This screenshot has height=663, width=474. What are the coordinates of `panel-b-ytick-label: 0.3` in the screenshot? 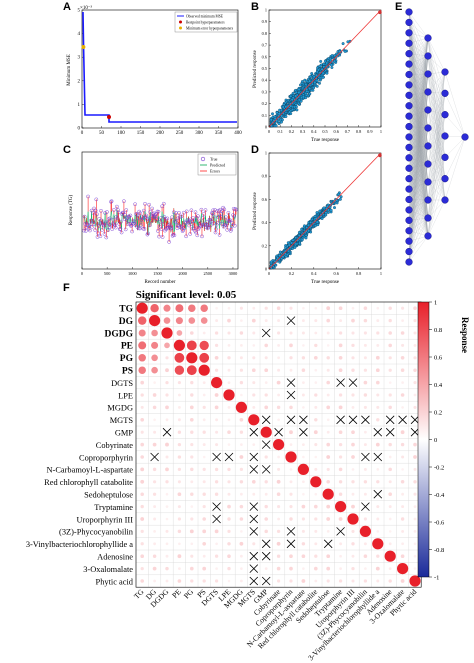 It's located at (264, 91).